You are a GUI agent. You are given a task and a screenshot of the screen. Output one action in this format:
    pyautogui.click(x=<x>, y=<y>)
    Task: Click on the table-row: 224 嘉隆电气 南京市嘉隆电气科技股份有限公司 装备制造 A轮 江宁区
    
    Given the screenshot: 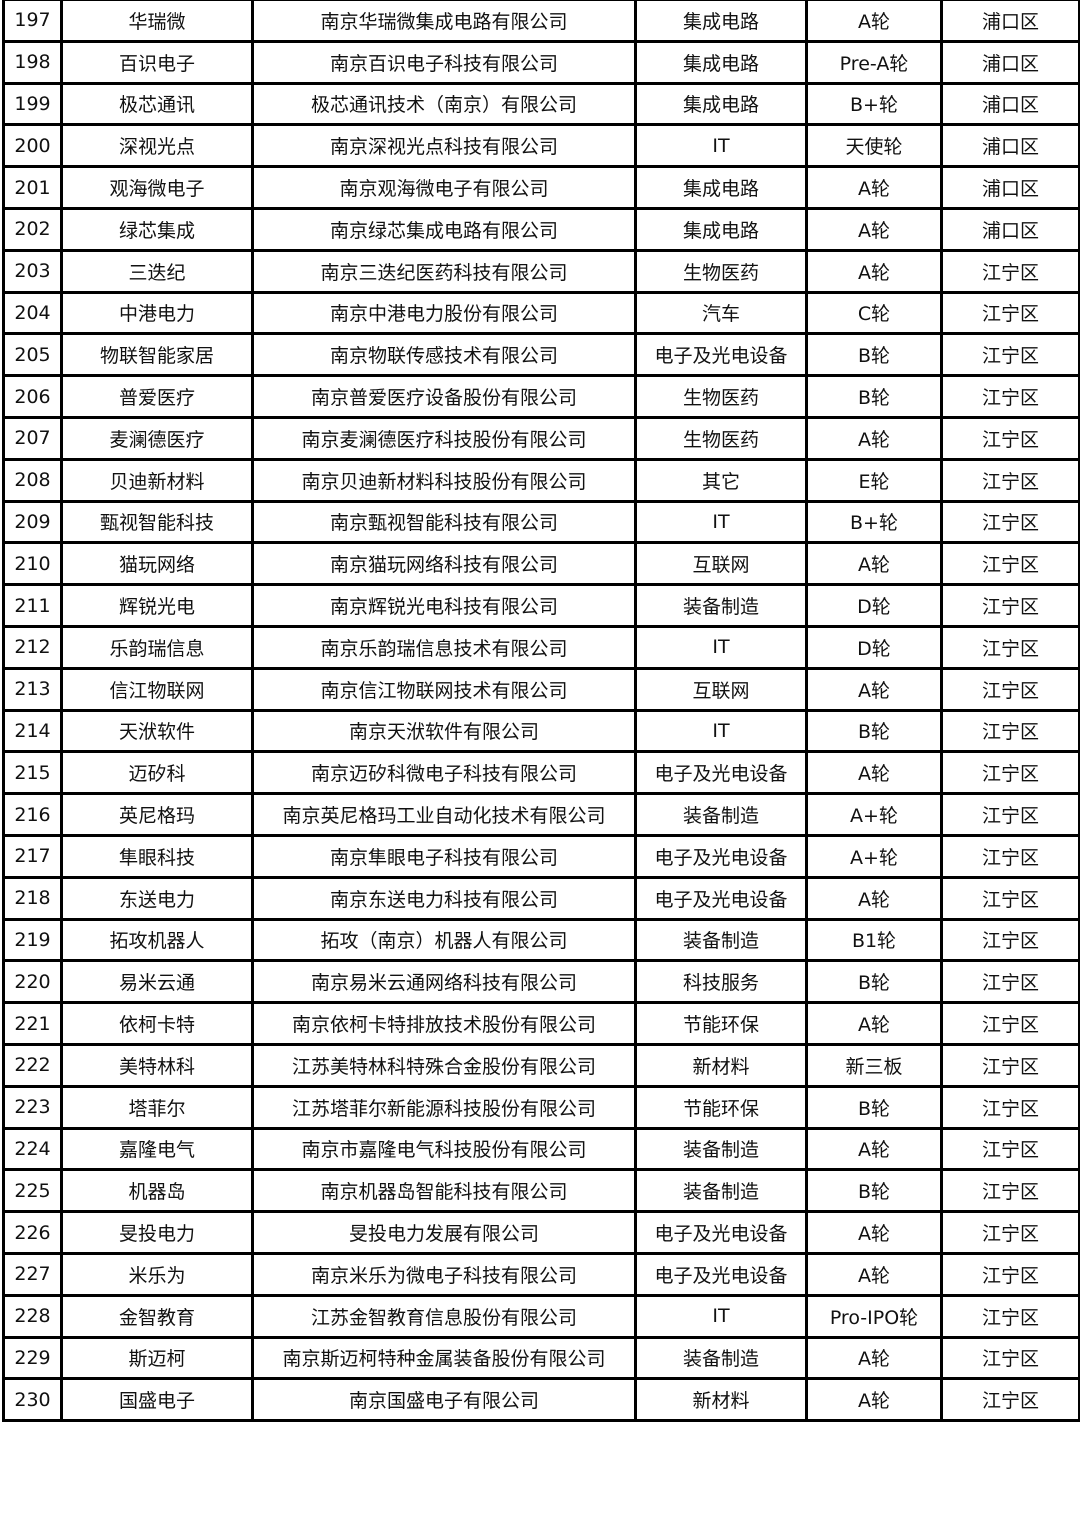 What is the action you would take?
    pyautogui.click(x=541, y=1149)
    